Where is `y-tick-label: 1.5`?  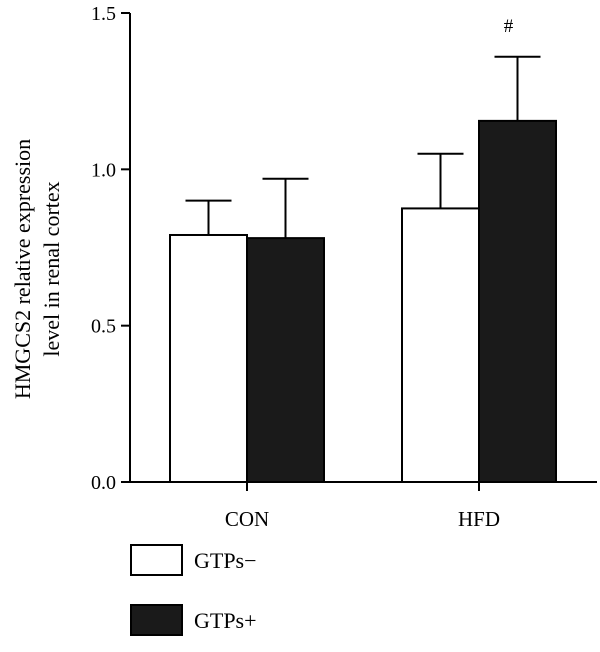 y-tick-label: 1.5 is located at coordinates (103, 14).